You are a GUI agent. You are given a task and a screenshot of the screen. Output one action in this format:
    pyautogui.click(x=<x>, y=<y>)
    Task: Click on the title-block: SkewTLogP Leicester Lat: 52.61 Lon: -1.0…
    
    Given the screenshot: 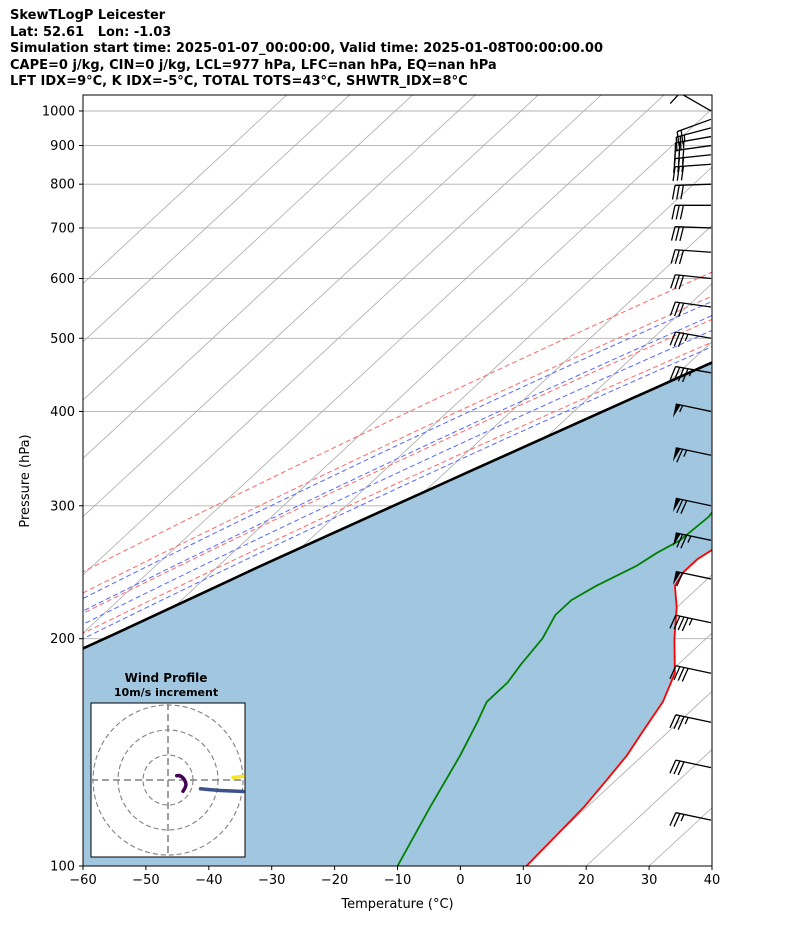 What is the action you would take?
    pyautogui.click(x=306, y=49)
    